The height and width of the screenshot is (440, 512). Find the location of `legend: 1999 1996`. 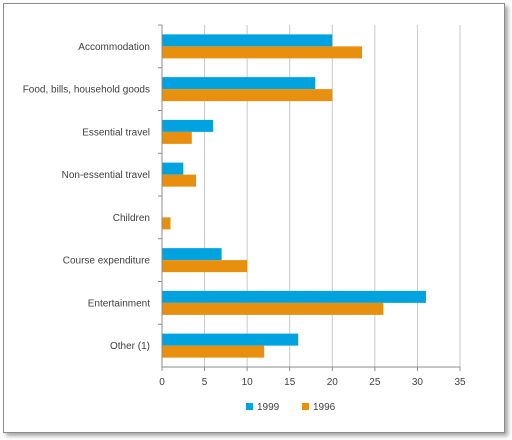

legend: 1999 1996 is located at coordinates (291, 407).